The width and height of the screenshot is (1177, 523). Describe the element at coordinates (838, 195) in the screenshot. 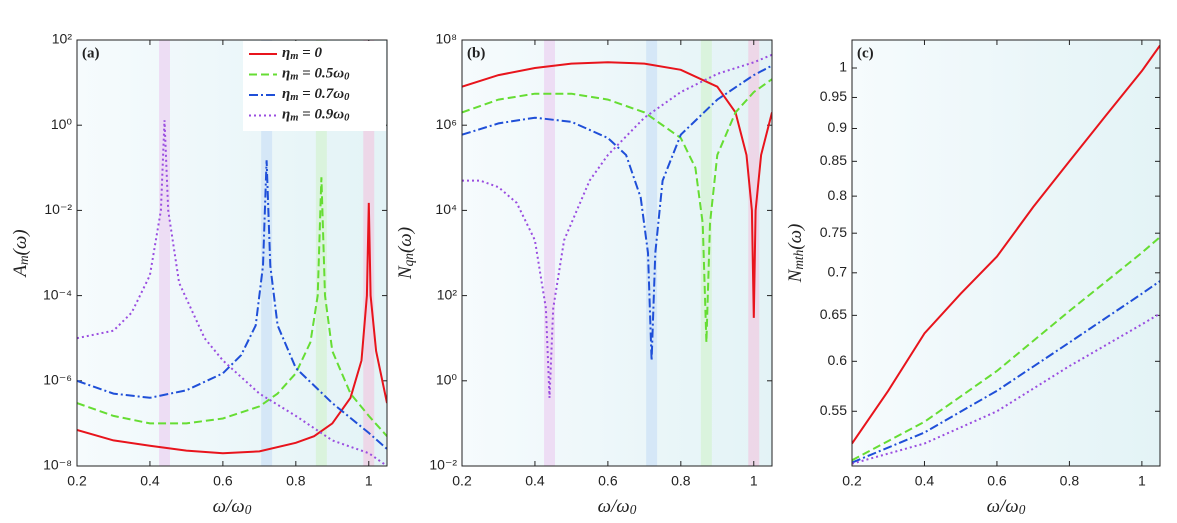

I see `y-tick-label: 0.8` at that location.